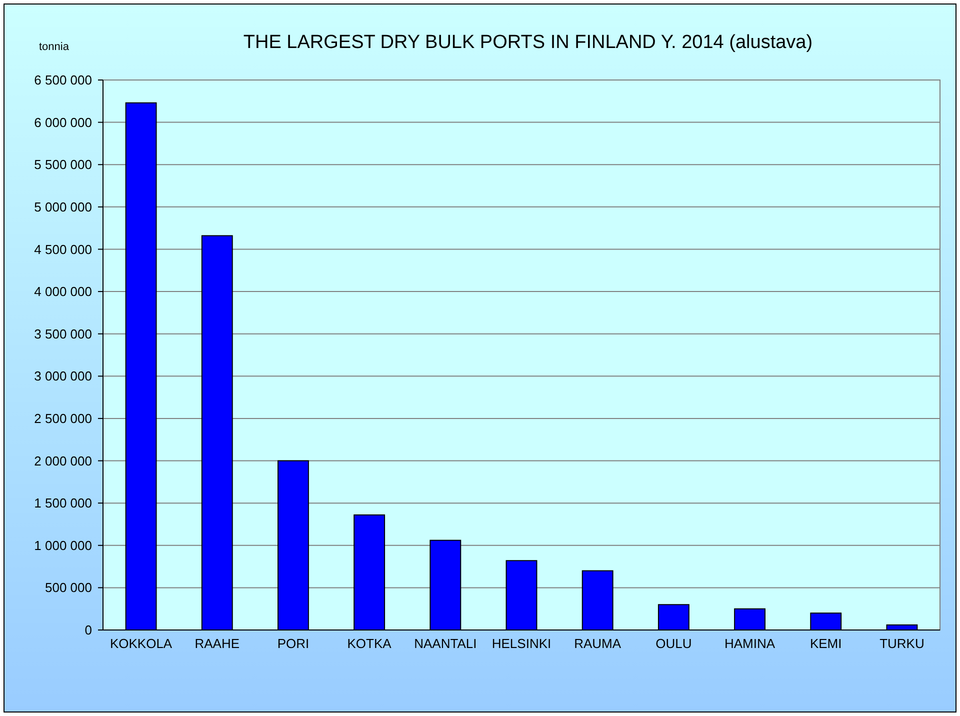 The width and height of the screenshot is (960, 716). Describe the element at coordinates (63, 460) in the screenshot. I see `y-tick-label: 2 000 000` at that location.